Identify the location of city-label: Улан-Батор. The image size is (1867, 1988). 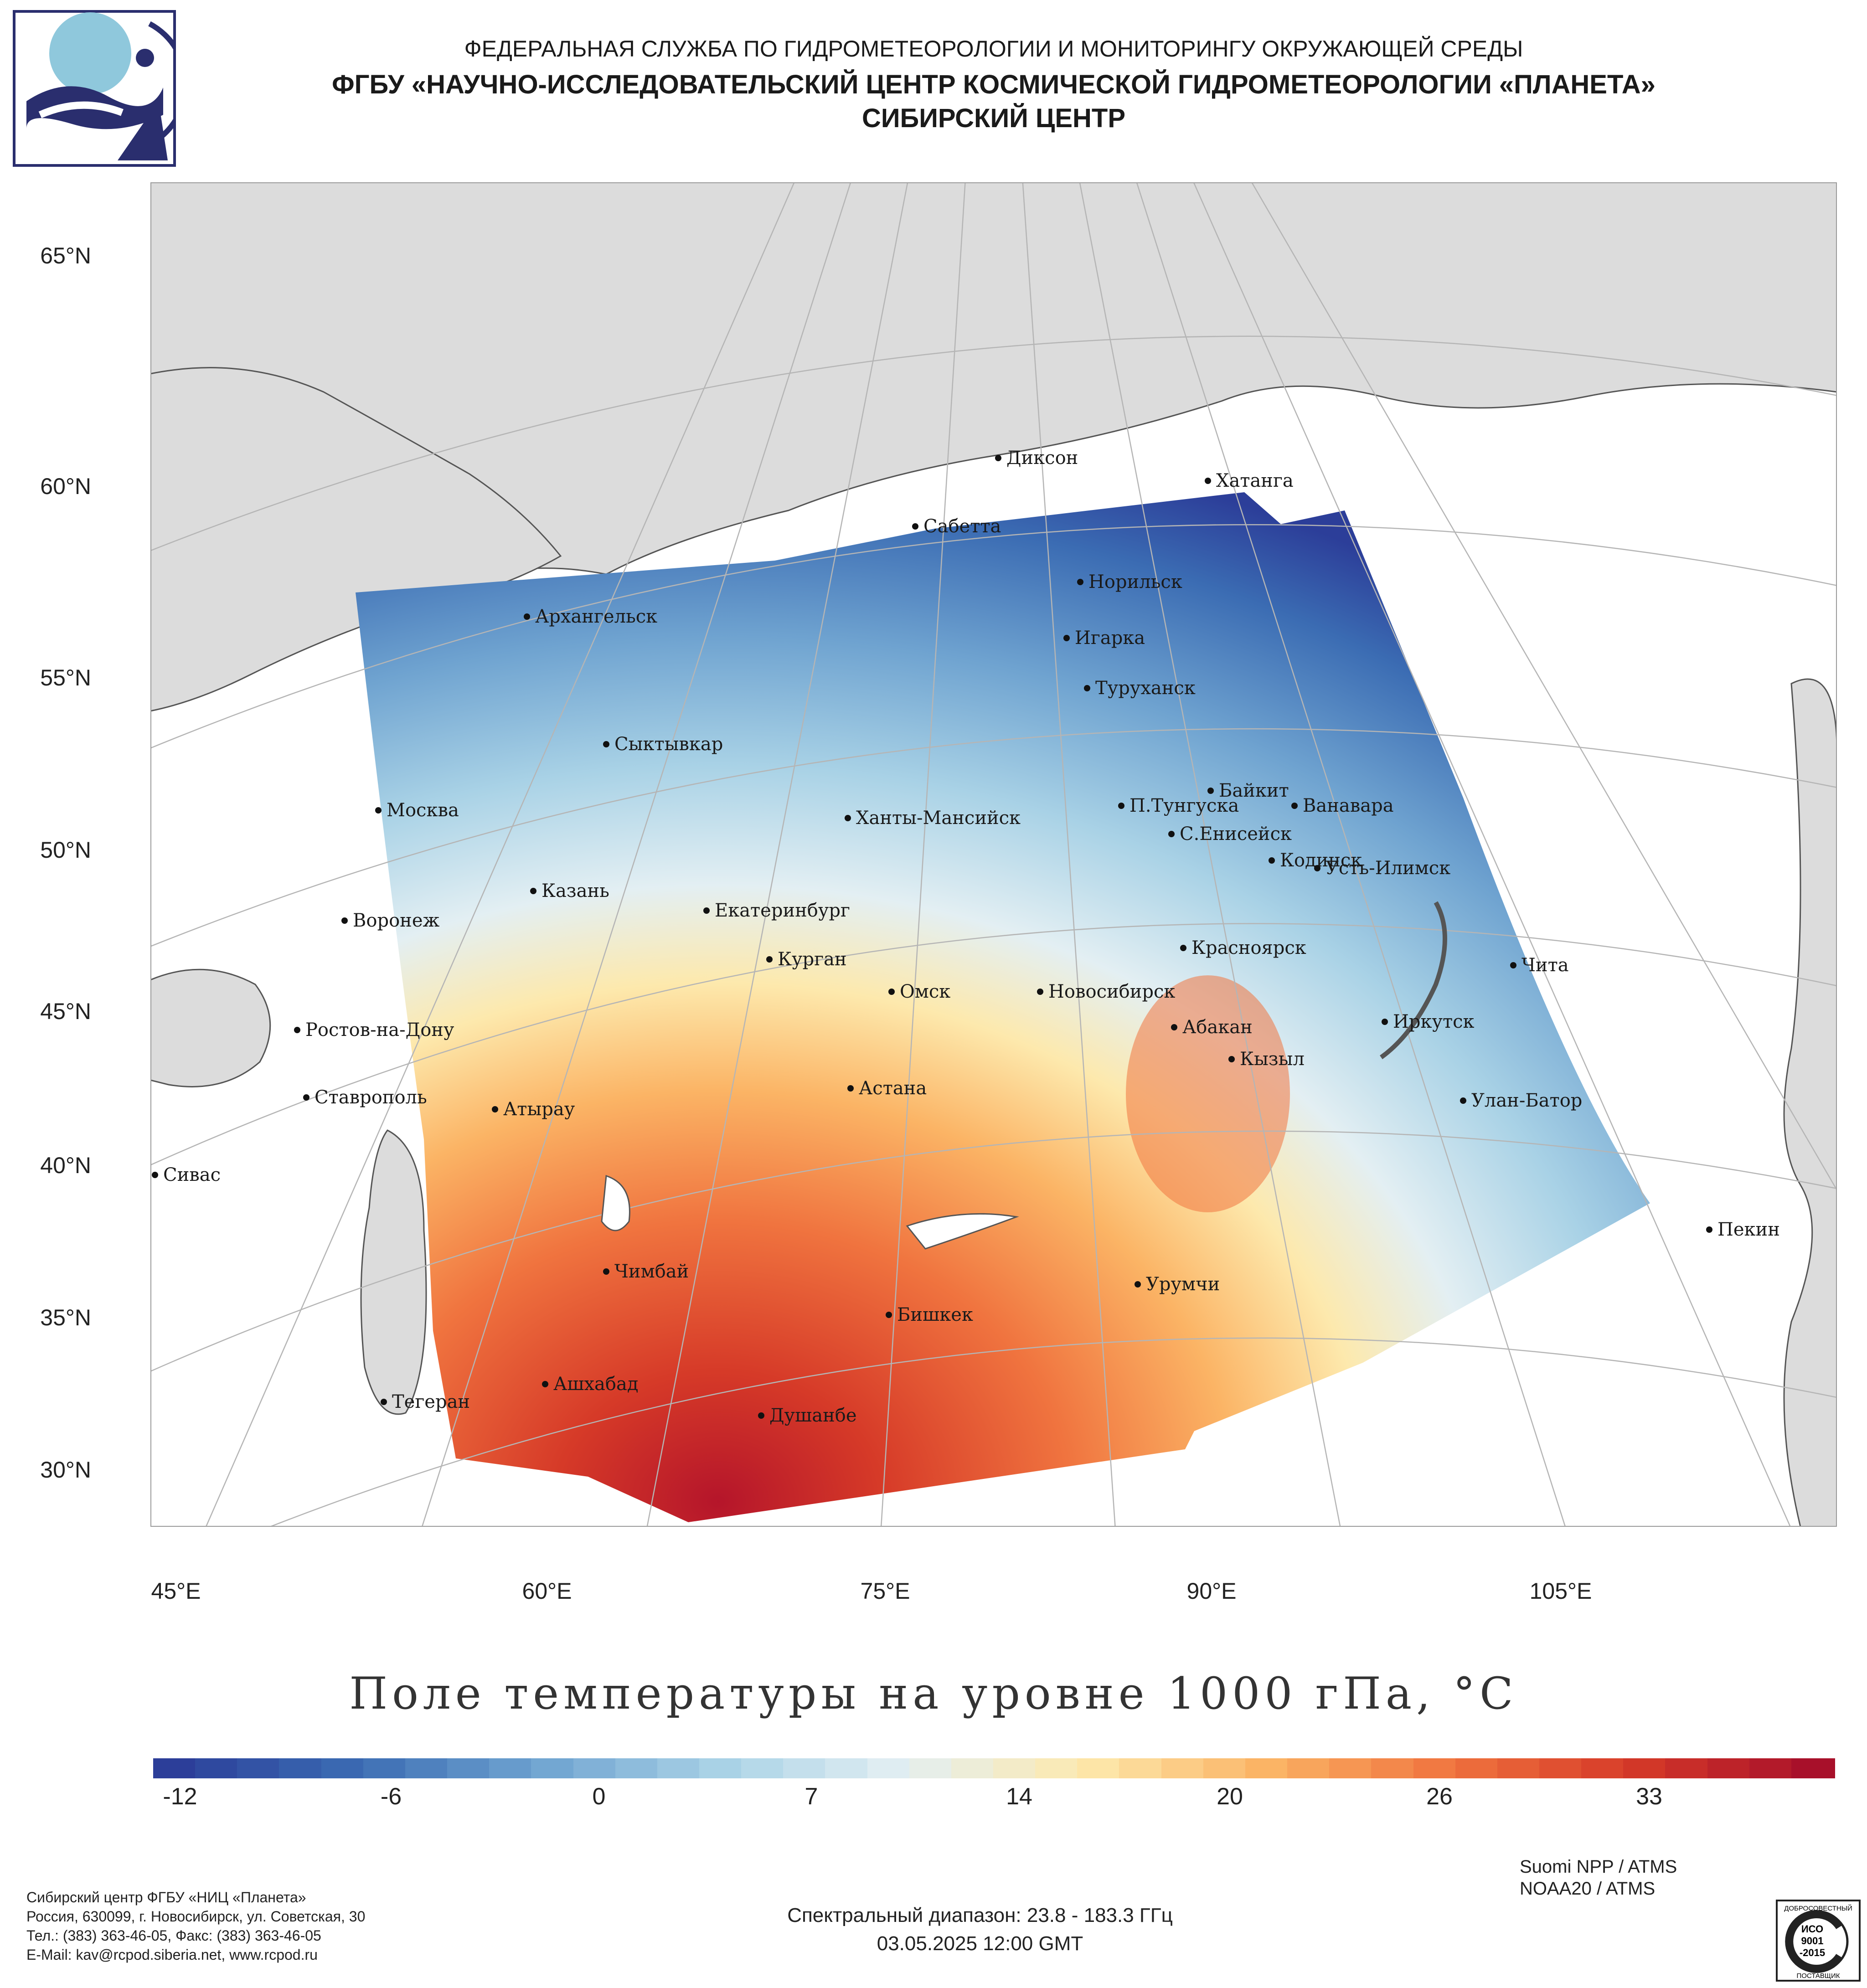
(1526, 1100).